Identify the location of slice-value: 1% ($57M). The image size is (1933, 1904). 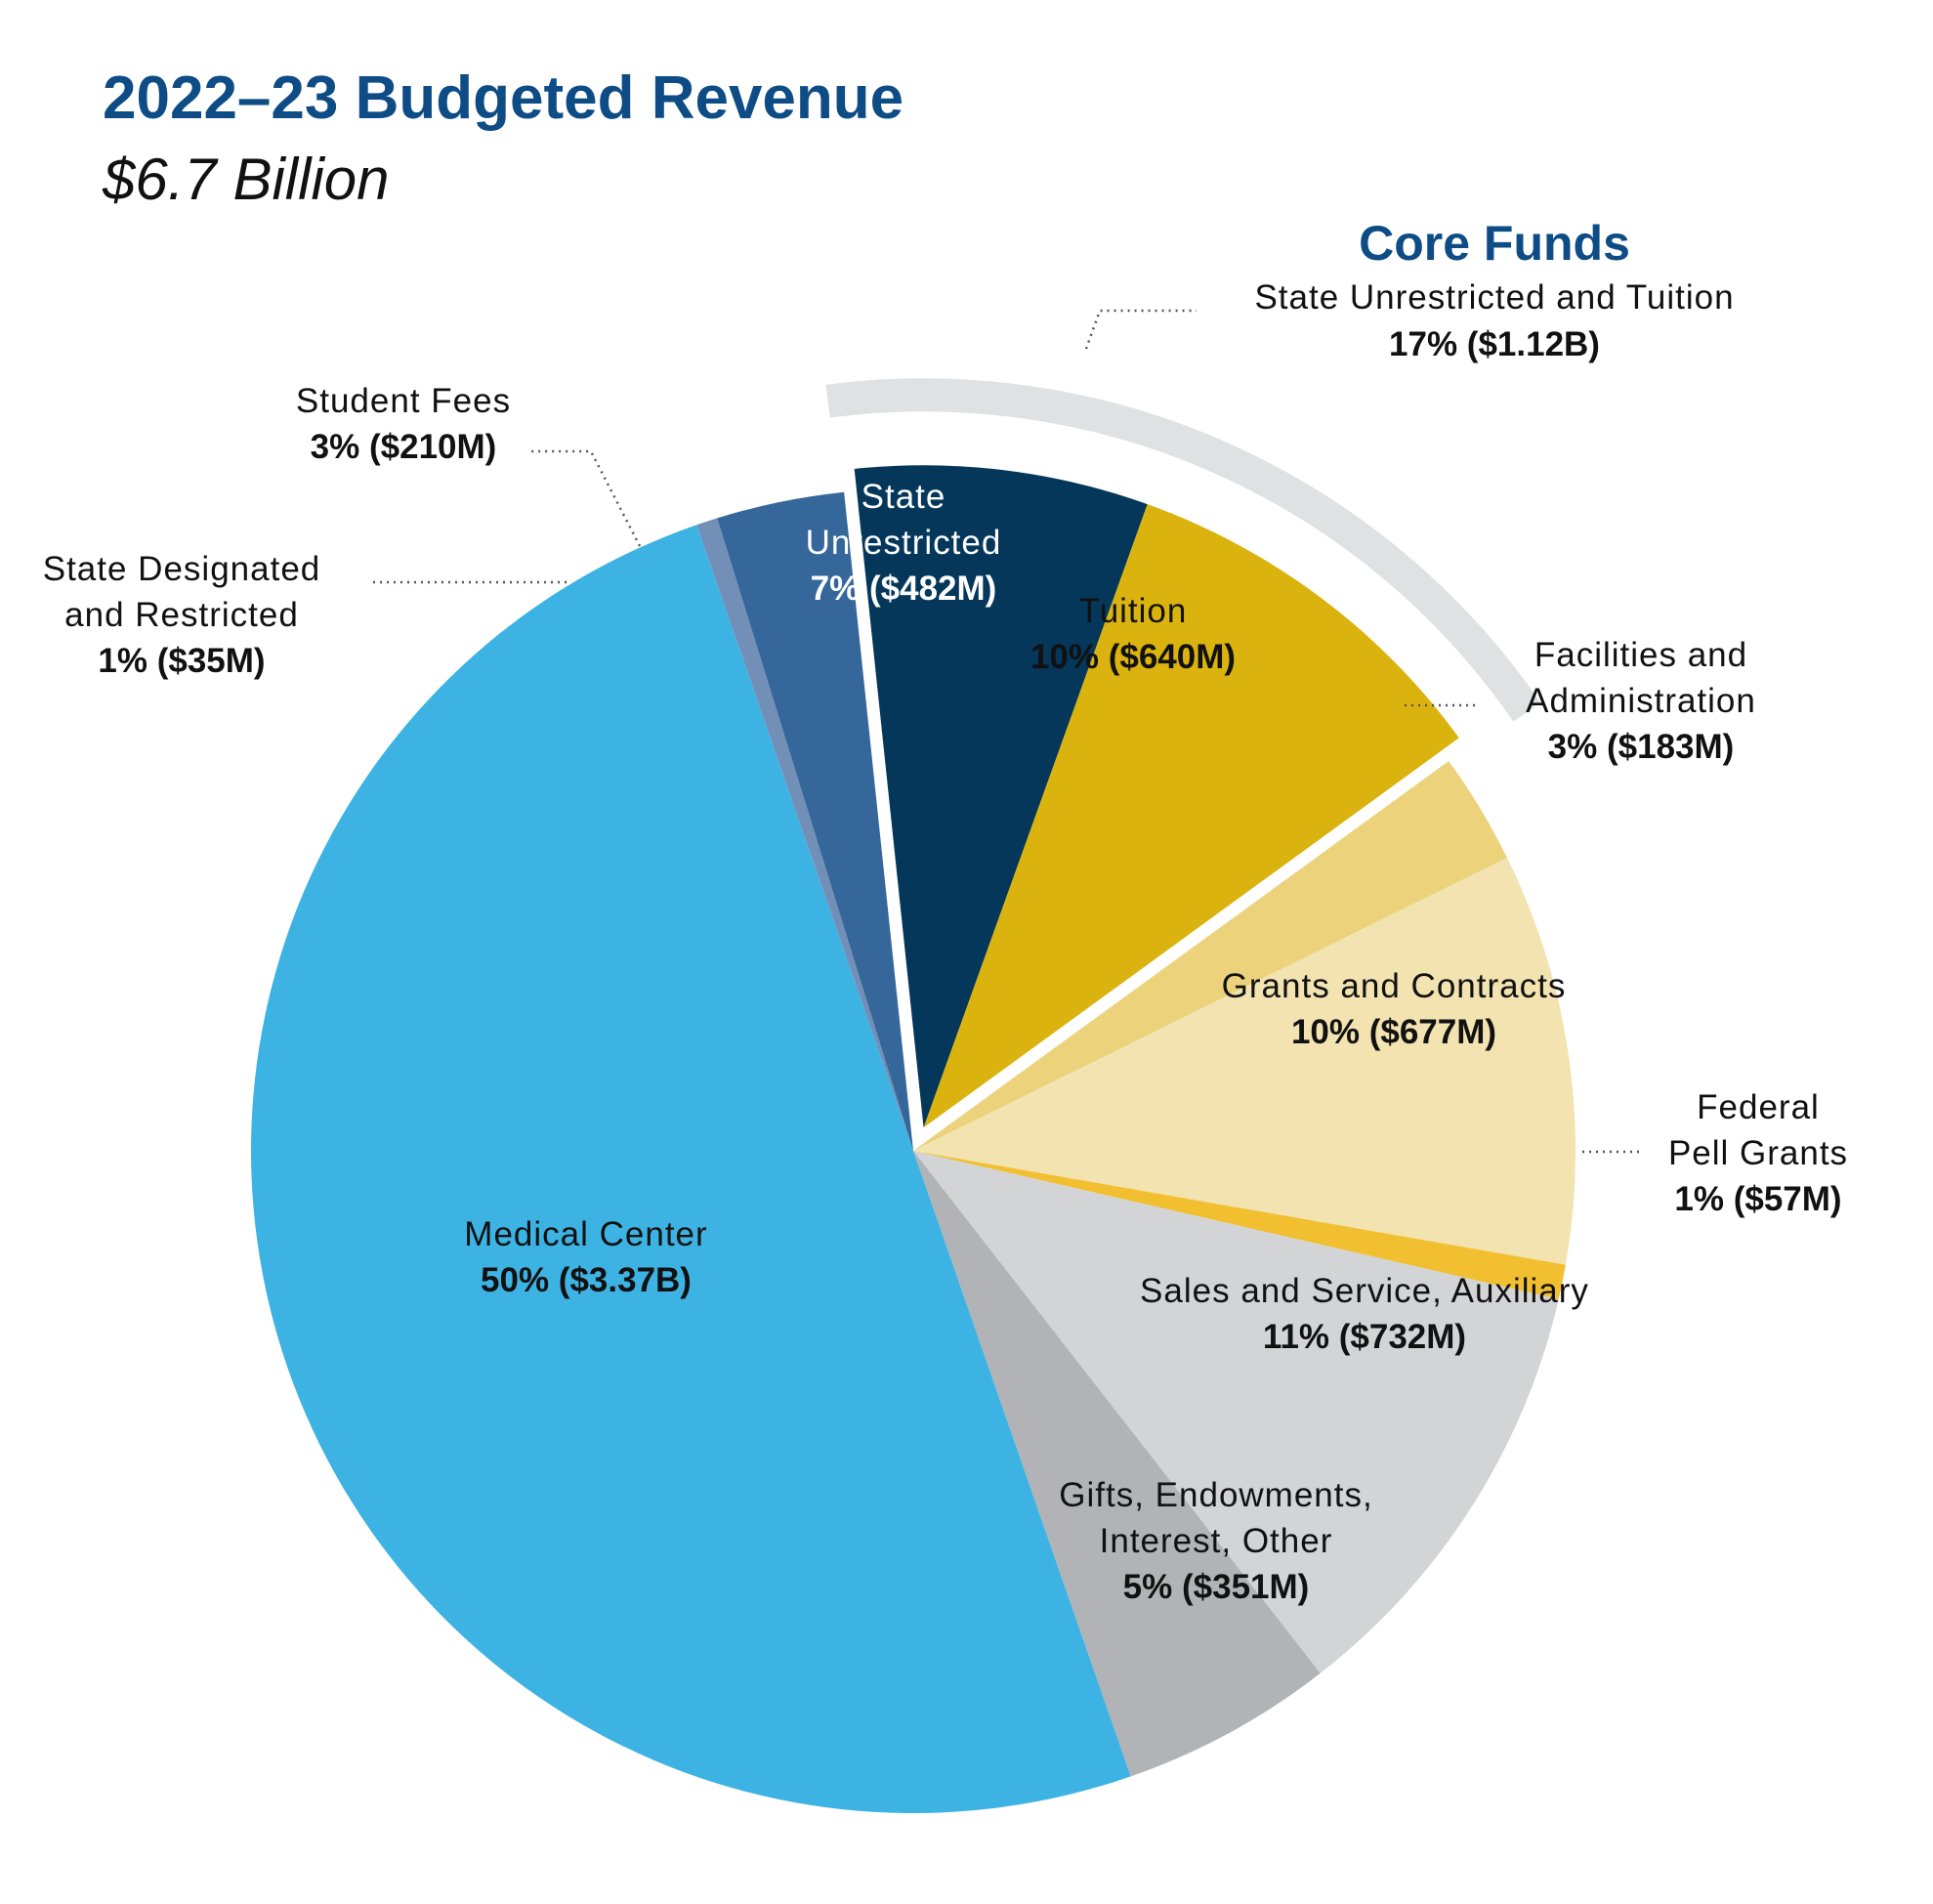
(1757, 1199).